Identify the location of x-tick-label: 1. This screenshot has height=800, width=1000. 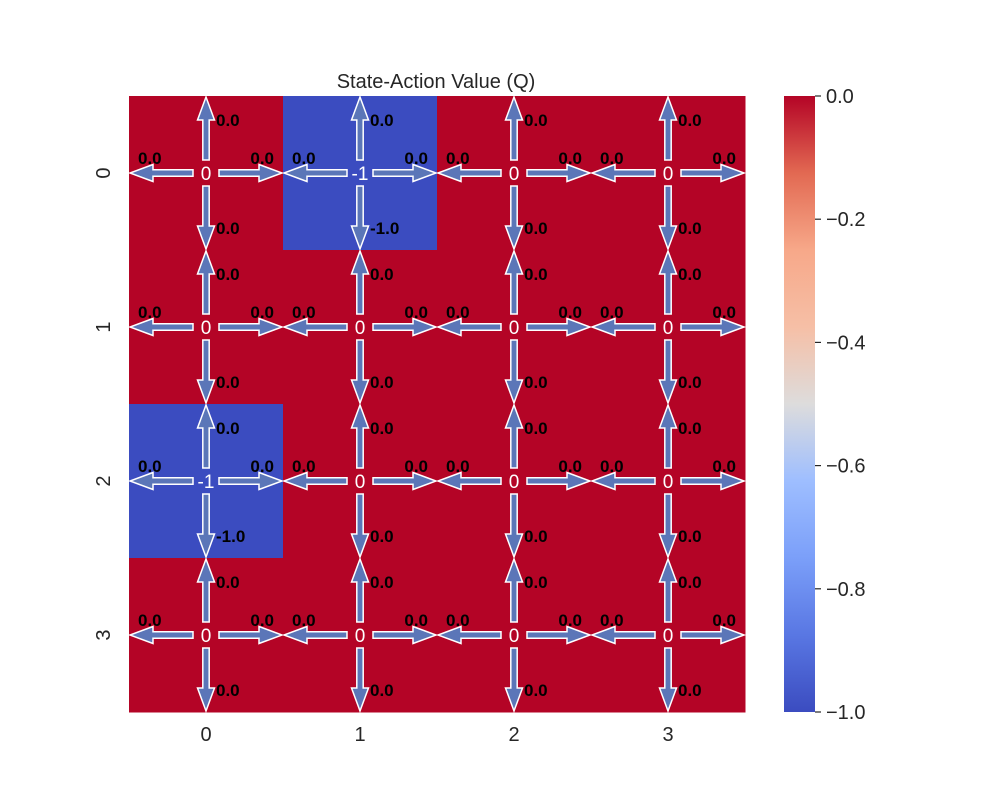
(359, 735).